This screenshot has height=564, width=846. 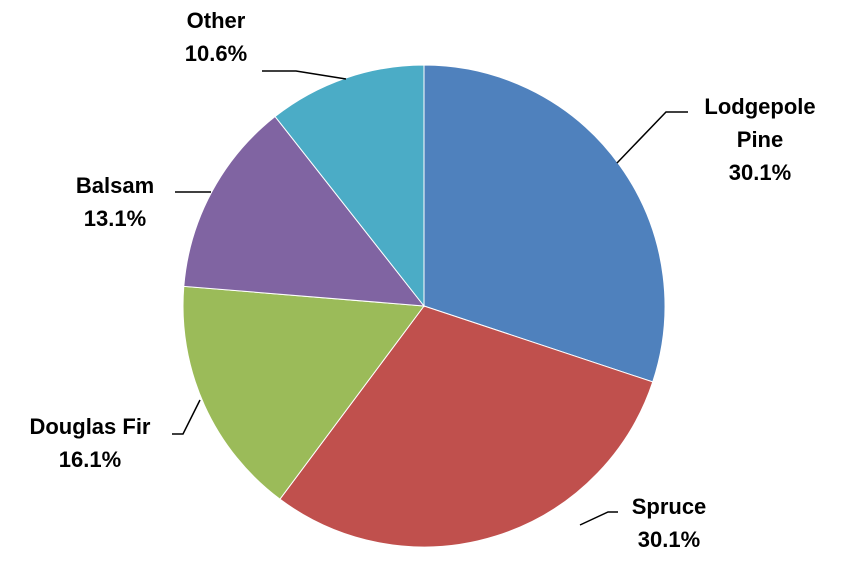 I want to click on data-label-douglas-fir: Douglas Fir 16.1%, so click(x=89, y=443).